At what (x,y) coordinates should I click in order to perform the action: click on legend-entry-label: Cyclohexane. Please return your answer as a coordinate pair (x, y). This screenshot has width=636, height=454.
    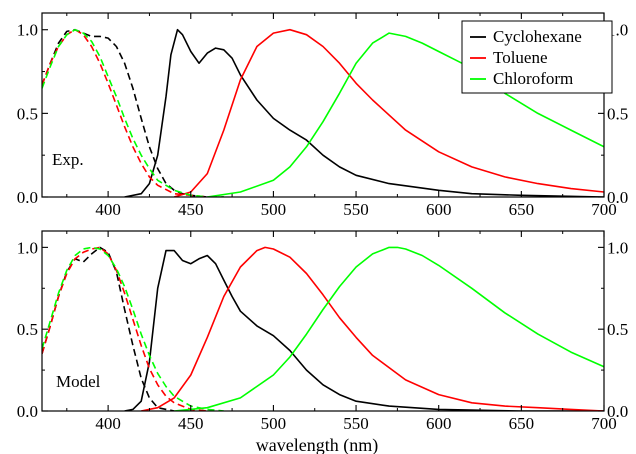
    Looking at the image, I should click on (537, 36).